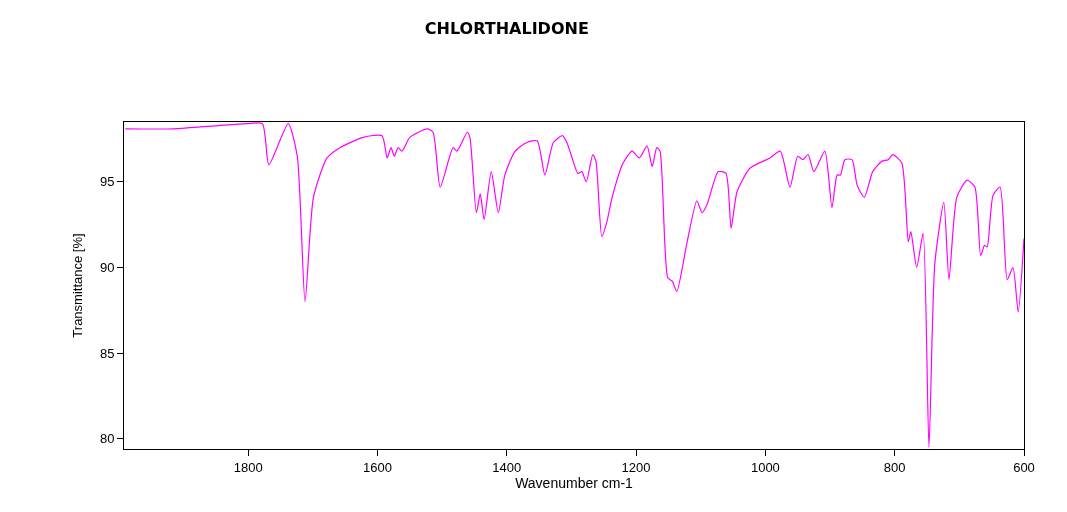 The width and height of the screenshot is (1067, 512). What do you see at coordinates (107, 353) in the screenshot?
I see `y-tick-label: 85` at bounding box center [107, 353].